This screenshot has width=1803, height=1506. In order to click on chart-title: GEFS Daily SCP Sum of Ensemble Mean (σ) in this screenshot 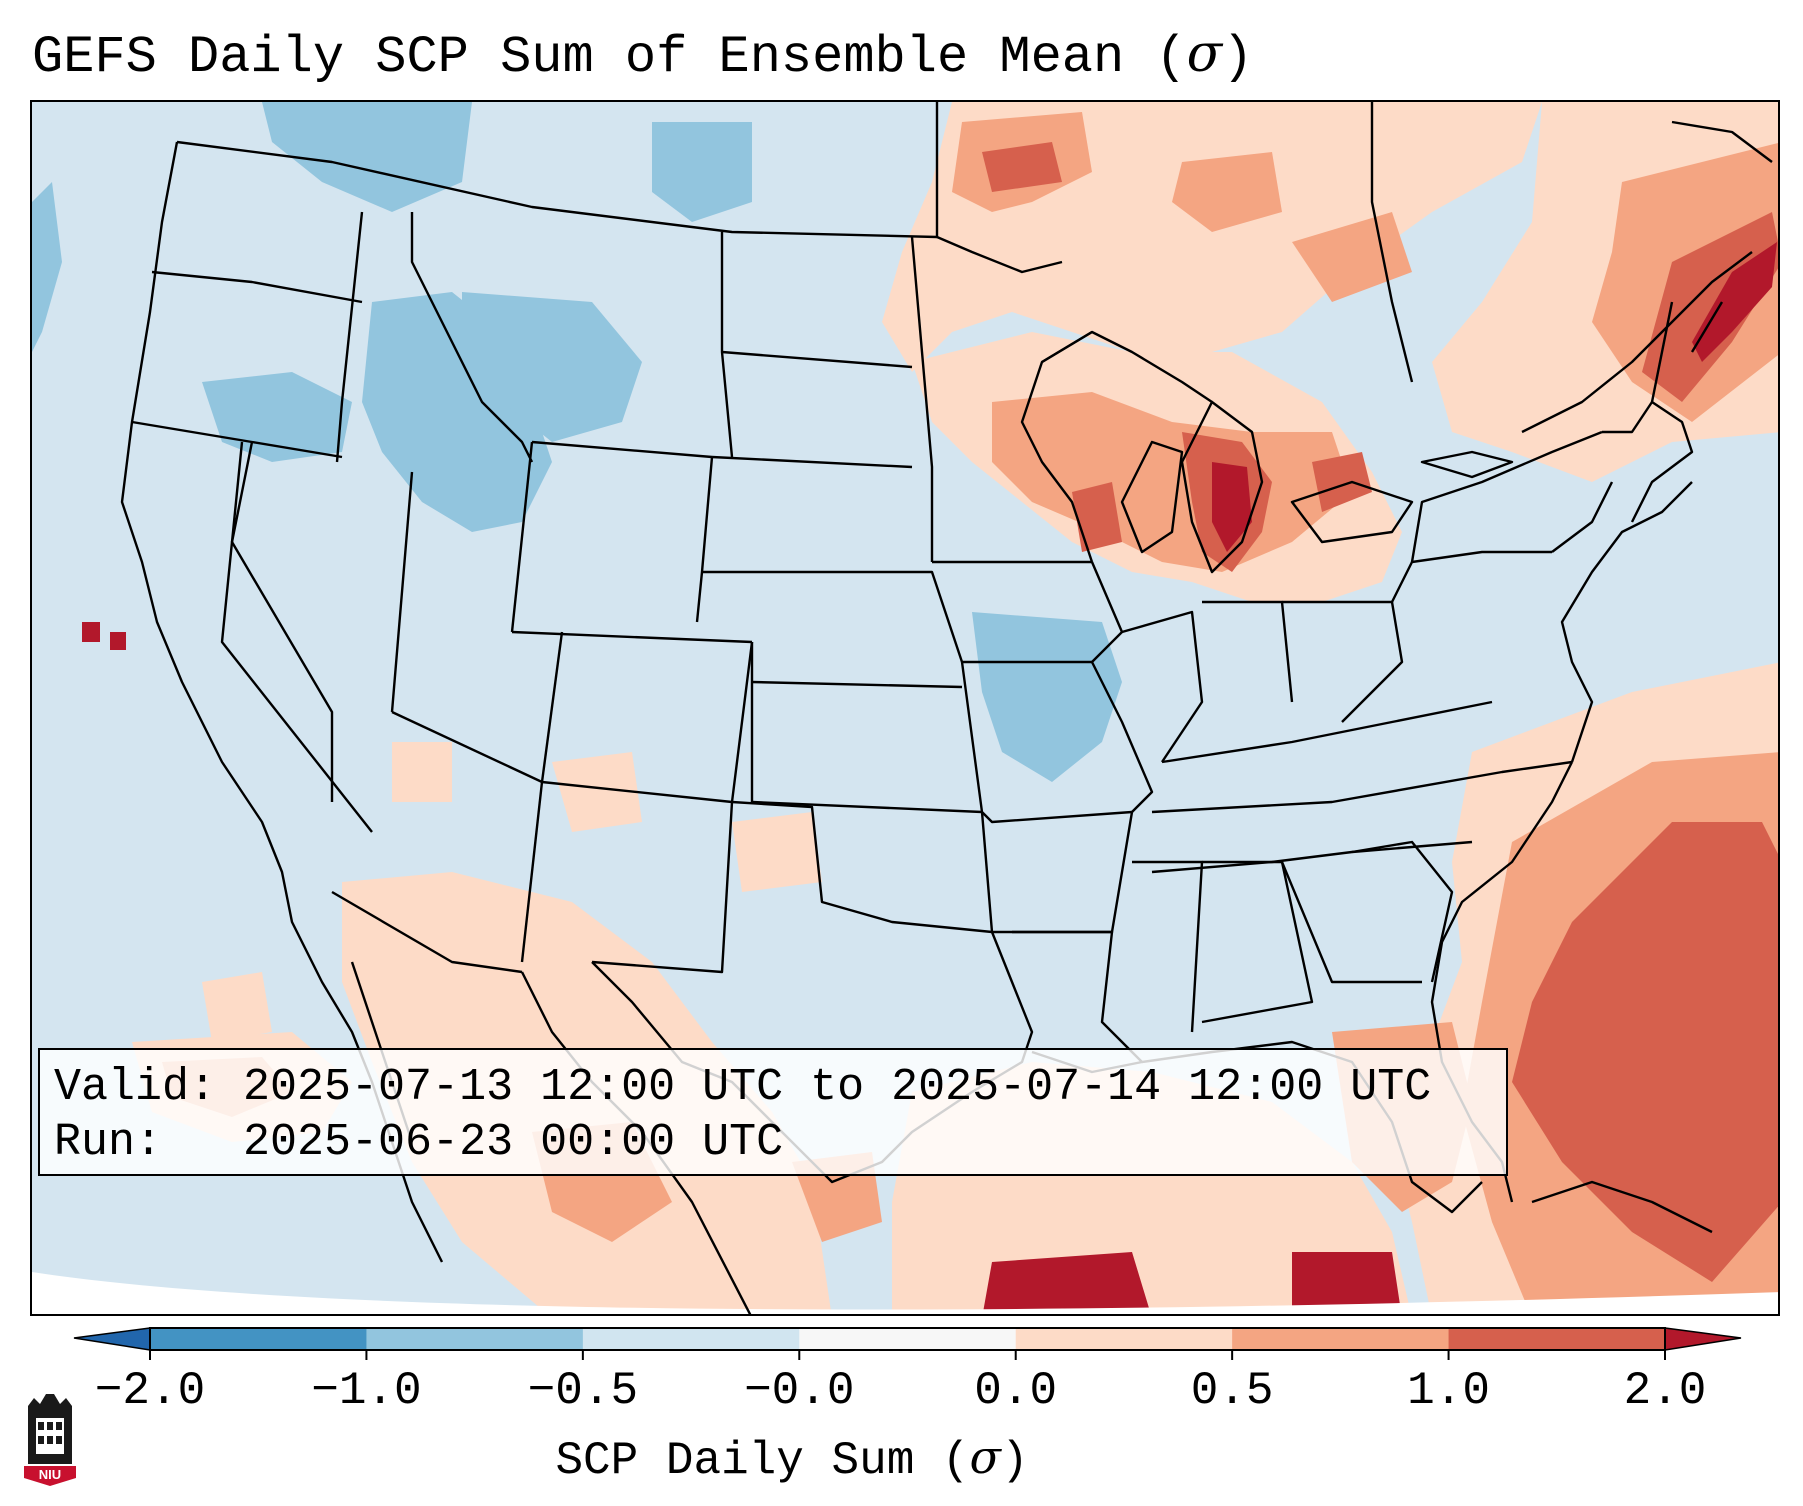, I will do `click(643, 55)`.